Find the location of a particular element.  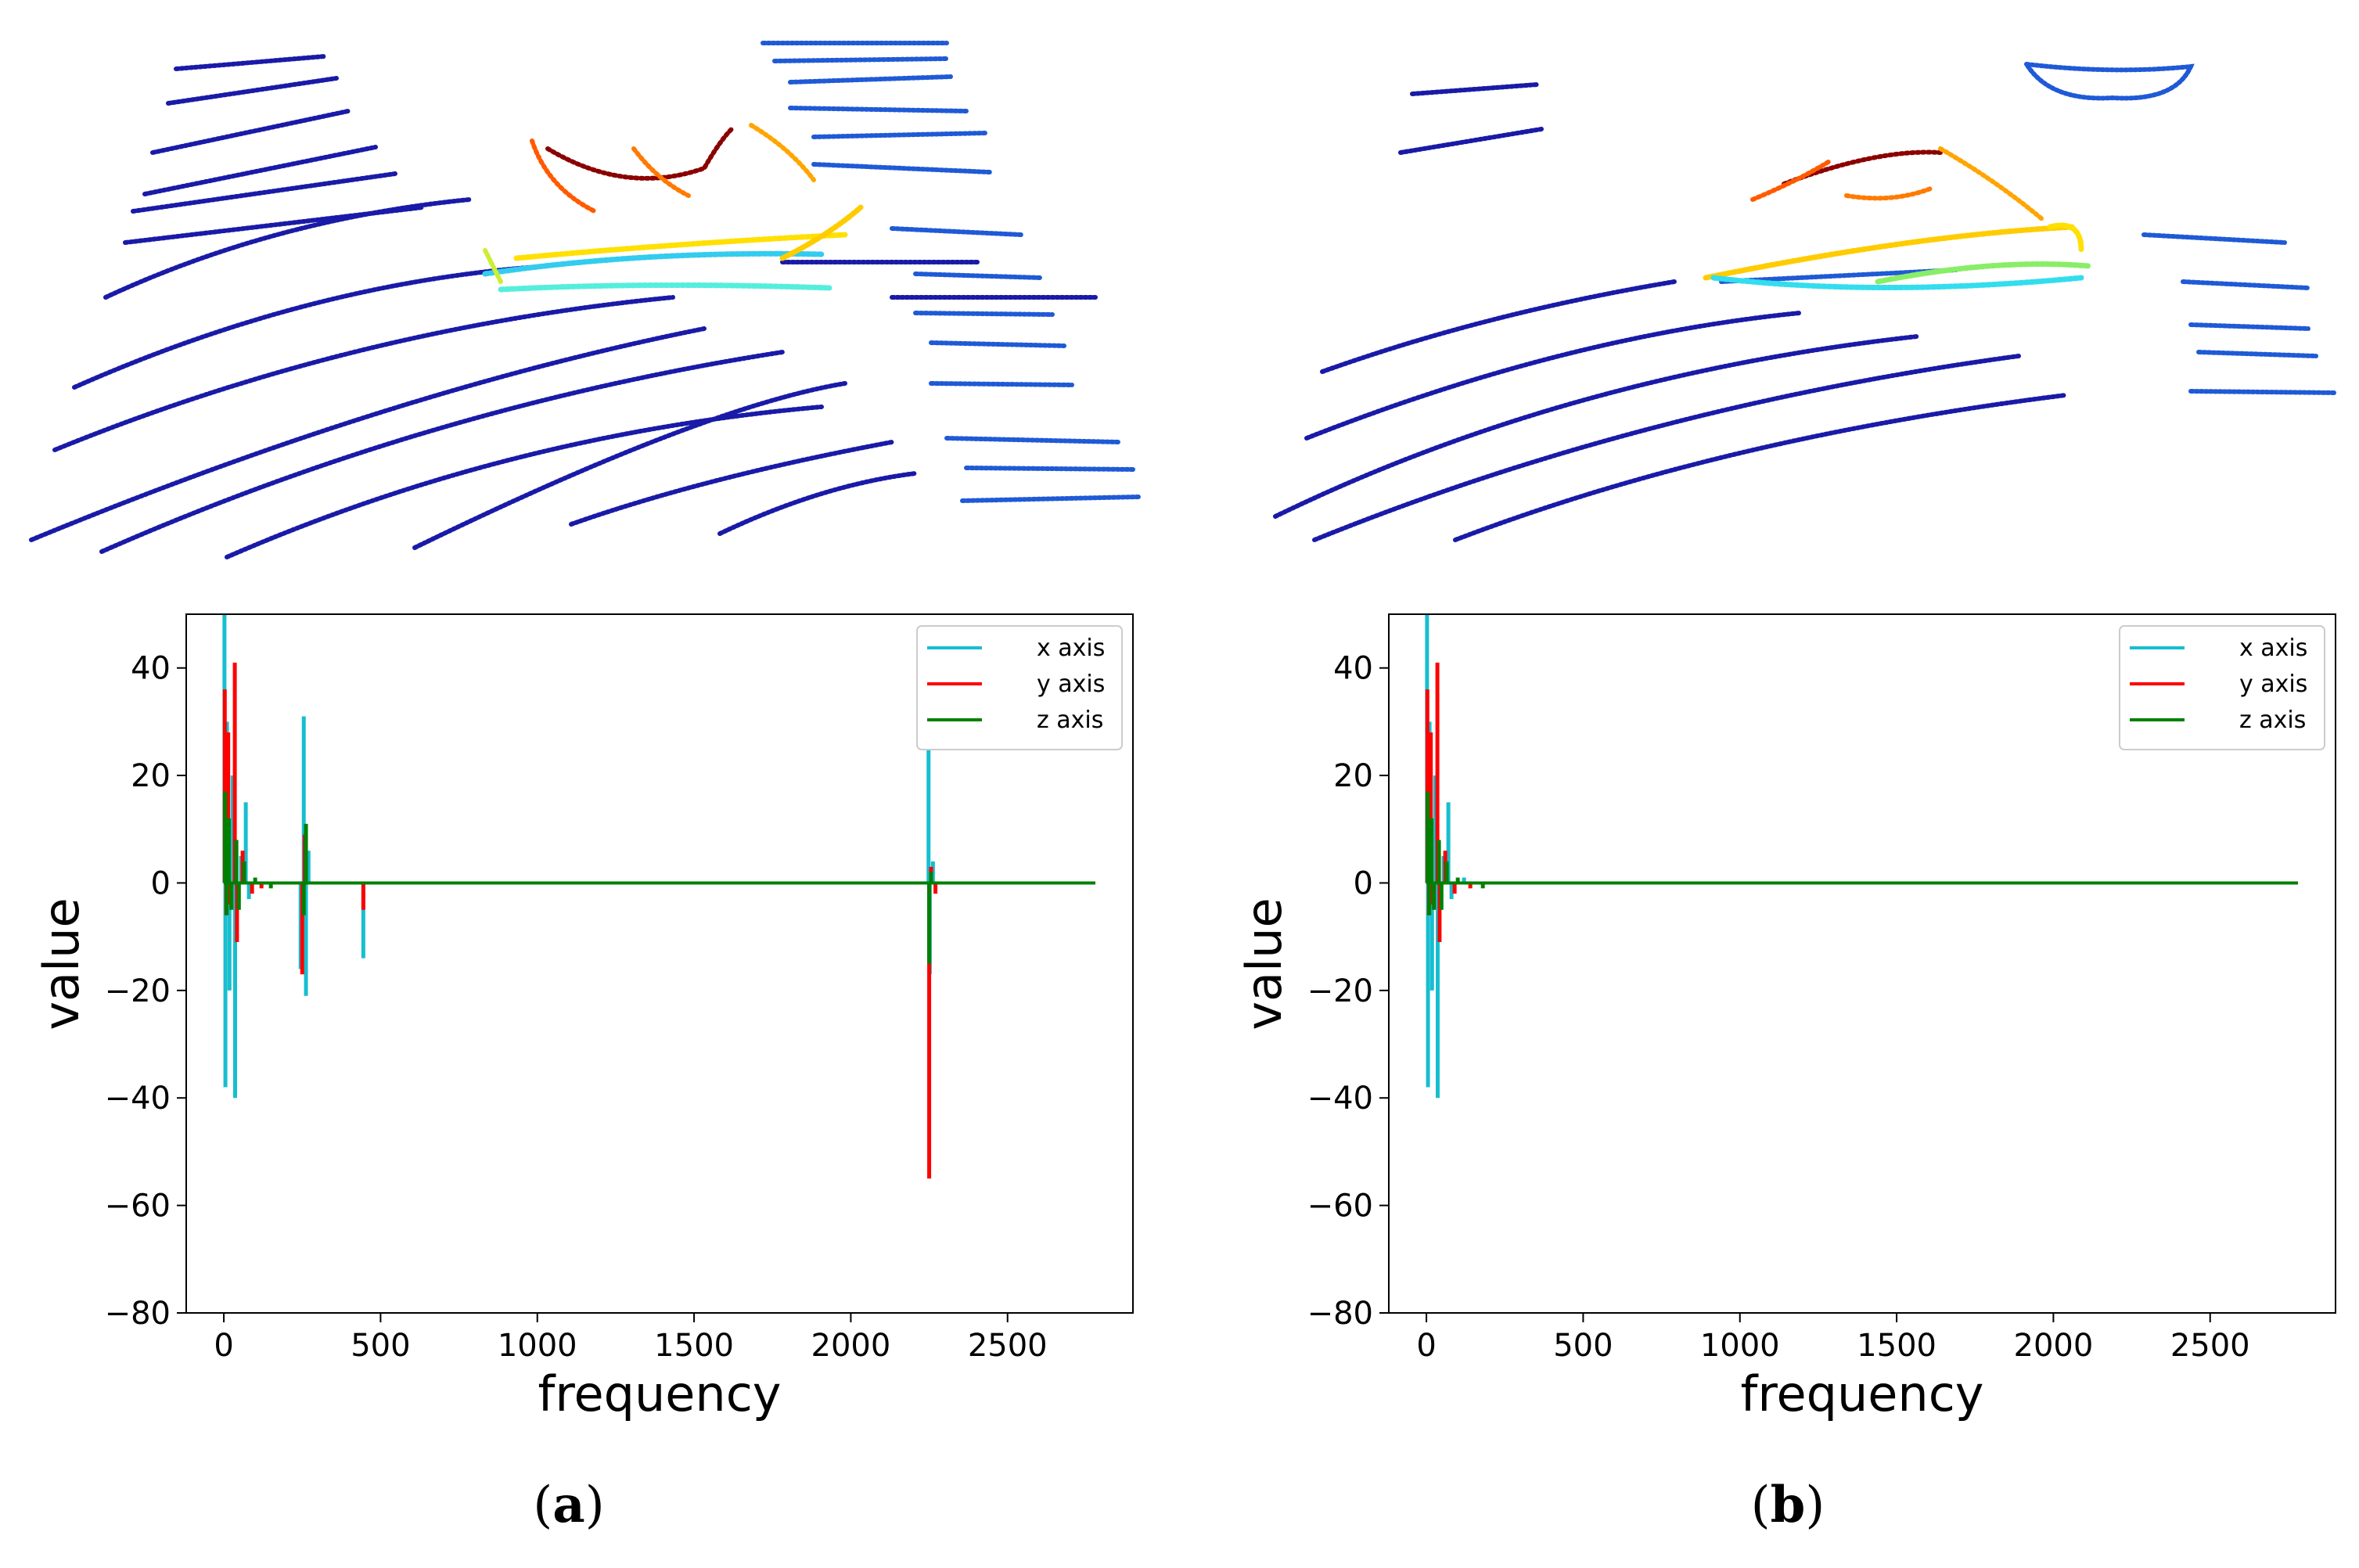

chart-b-xticks: 0 500 1000 1500 2000 2500 is located at coordinates (1833, 1338).